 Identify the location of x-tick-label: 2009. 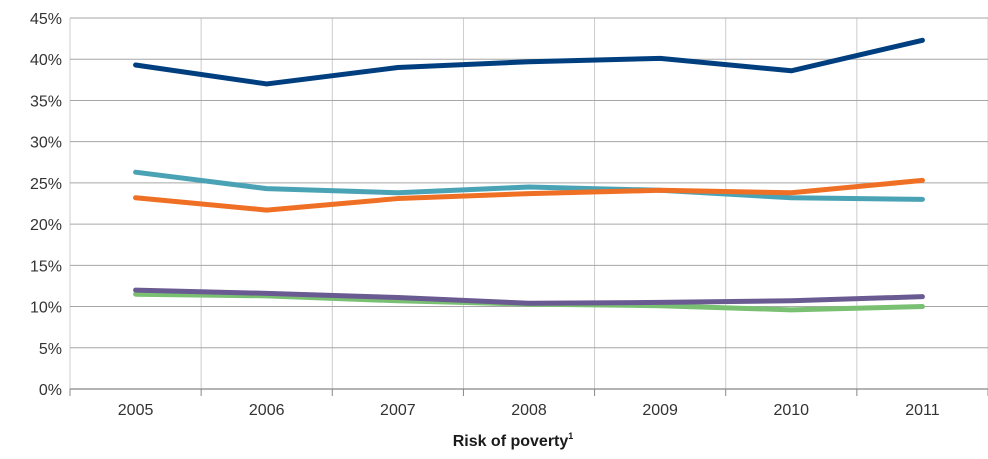
(660, 410).